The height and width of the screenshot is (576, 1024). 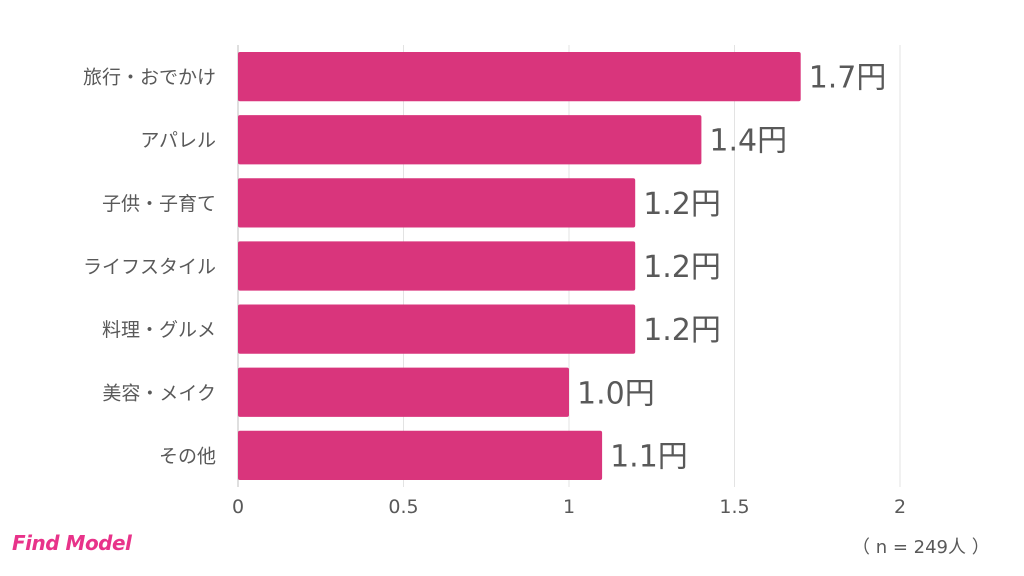 What do you see at coordinates (403, 507) in the screenshot?
I see `x-tick-label: 0.5` at bounding box center [403, 507].